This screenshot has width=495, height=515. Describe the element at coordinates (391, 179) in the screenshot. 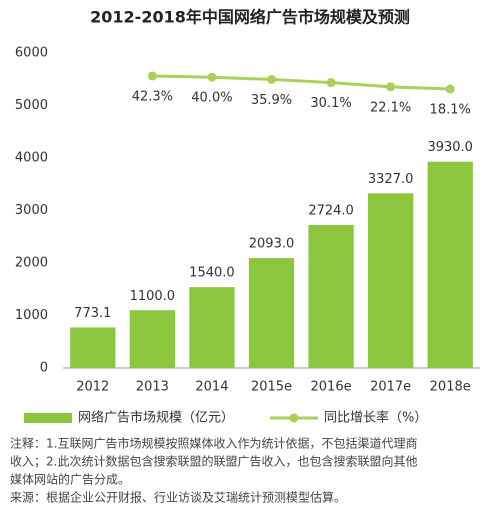

I see `bar-value-label: 3327.0` at that location.